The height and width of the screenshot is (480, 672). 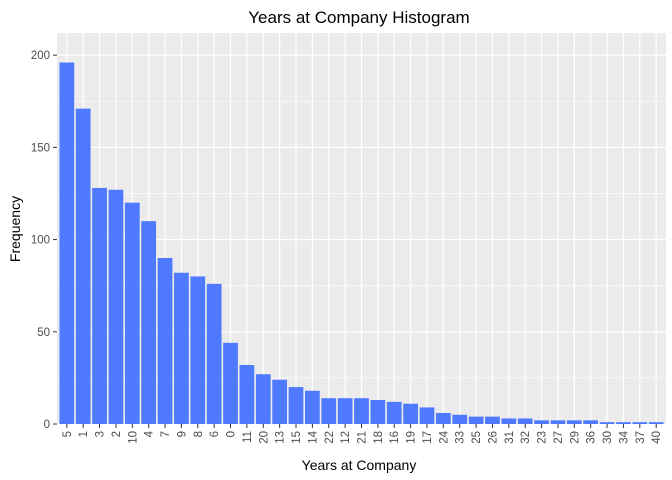 What do you see at coordinates (559, 437) in the screenshot?
I see `x-tick-label: 27` at bounding box center [559, 437].